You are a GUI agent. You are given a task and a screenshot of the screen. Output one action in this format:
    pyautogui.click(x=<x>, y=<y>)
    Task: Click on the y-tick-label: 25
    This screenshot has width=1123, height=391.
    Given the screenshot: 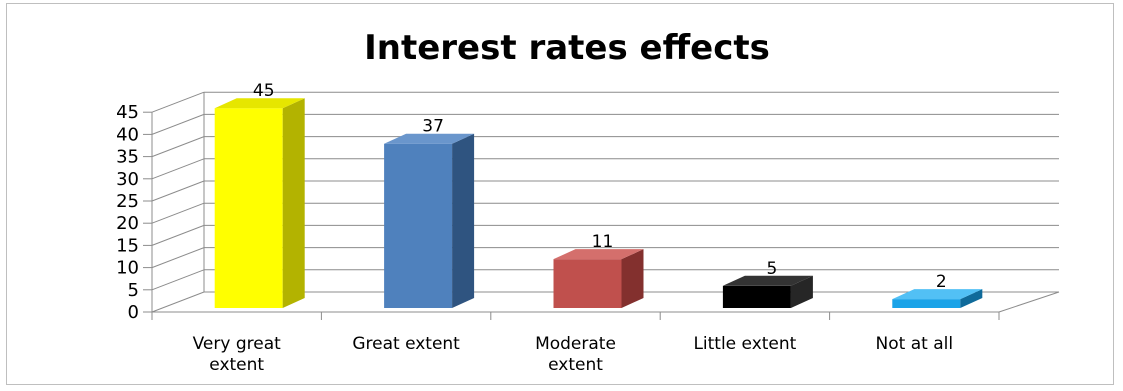 What is the action you would take?
    pyautogui.click(x=127, y=201)
    